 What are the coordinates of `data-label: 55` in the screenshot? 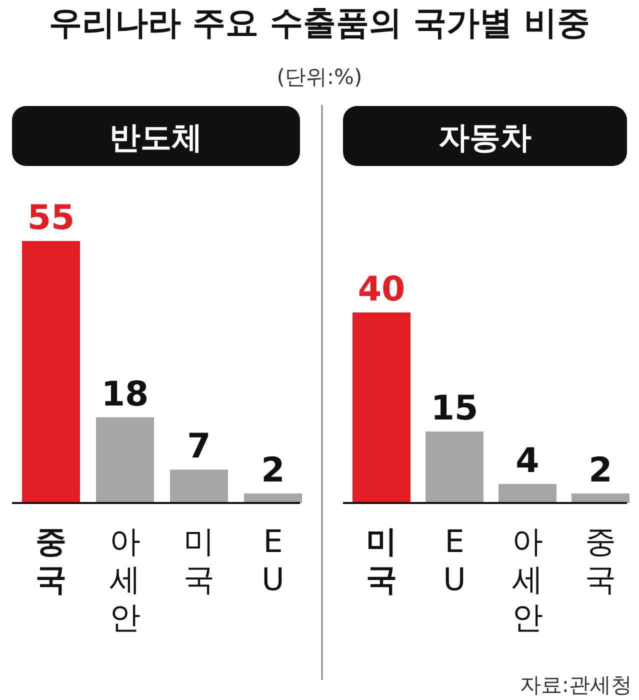 It's located at (51, 218).